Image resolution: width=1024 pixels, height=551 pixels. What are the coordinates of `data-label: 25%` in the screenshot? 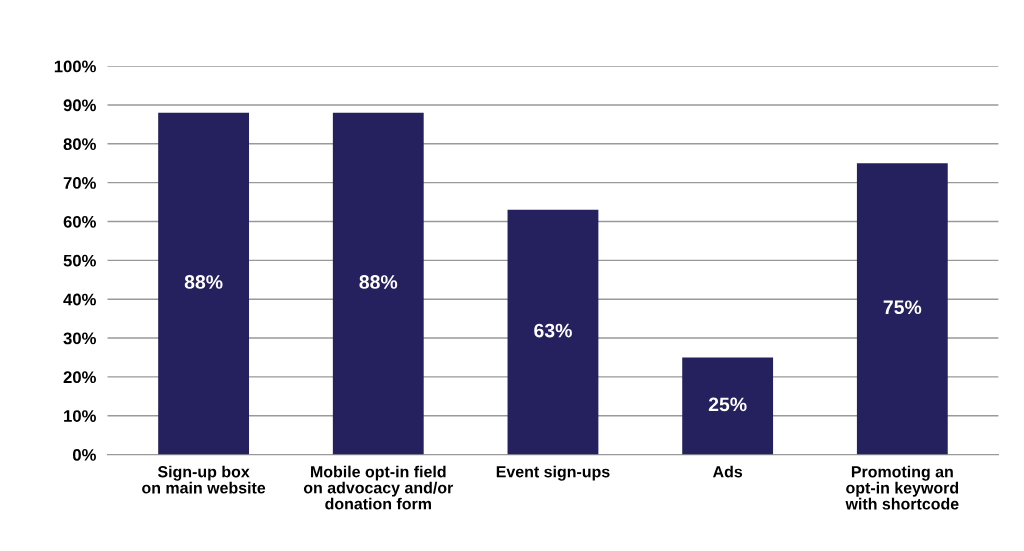 It's located at (727, 404).